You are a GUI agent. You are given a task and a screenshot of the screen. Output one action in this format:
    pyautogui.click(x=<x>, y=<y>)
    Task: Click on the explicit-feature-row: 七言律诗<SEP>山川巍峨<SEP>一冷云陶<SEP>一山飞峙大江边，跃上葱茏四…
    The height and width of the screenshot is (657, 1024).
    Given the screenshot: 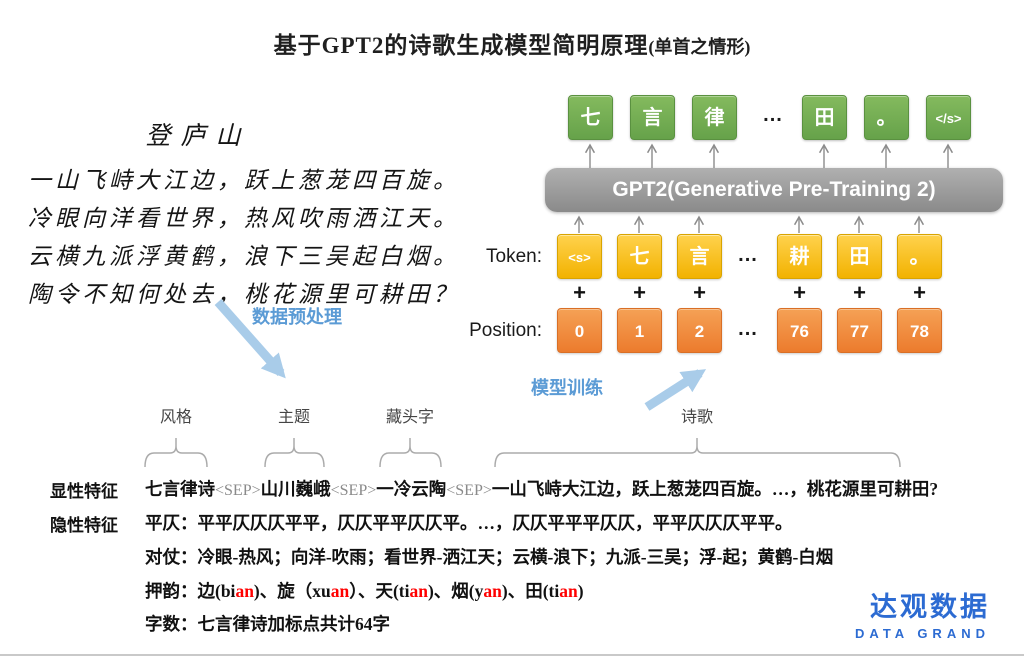 What is the action you would take?
    pyautogui.click(x=580, y=488)
    